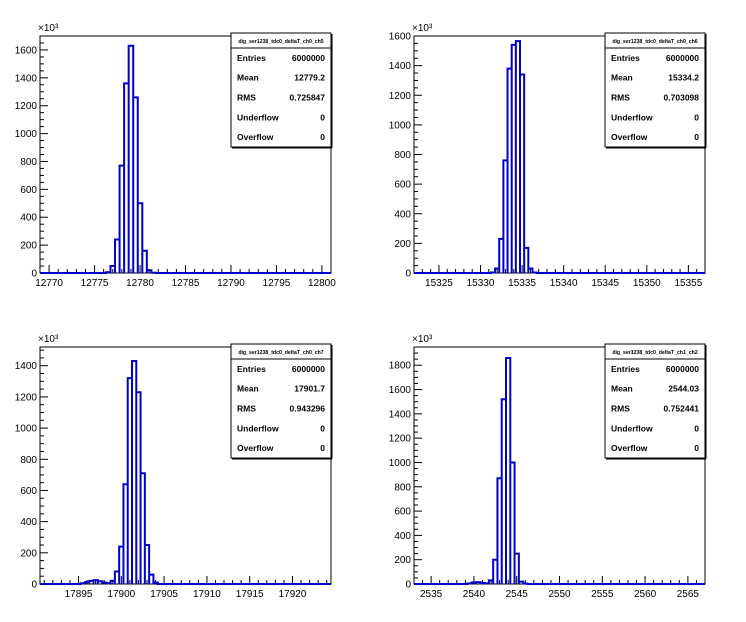  What do you see at coordinates (431, 594) in the screenshot?
I see `x-tick-label: 2535` at bounding box center [431, 594].